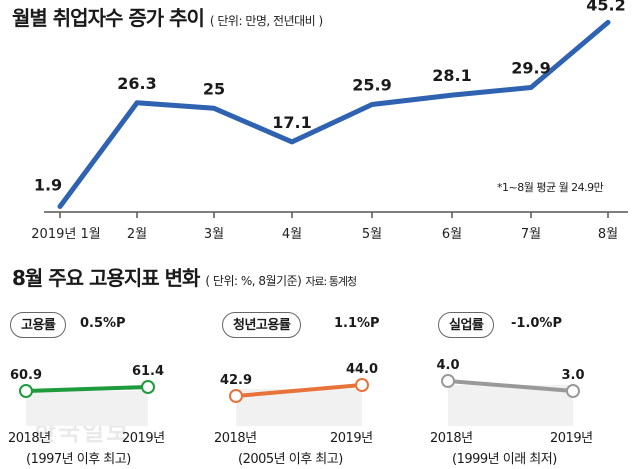 The height and width of the screenshot is (469, 640). I want to click on data-label: 17.1, so click(291, 122).